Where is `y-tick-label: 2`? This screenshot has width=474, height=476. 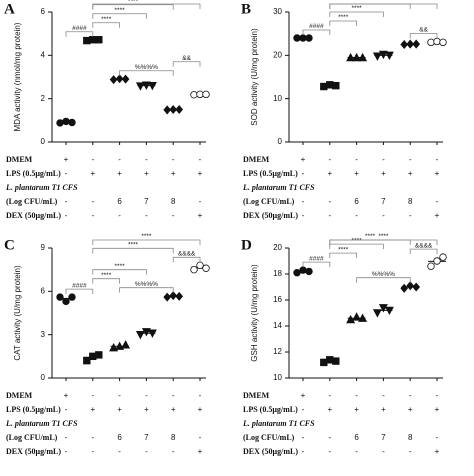
y-tick-label: 2 is located at coordinates (43, 98).